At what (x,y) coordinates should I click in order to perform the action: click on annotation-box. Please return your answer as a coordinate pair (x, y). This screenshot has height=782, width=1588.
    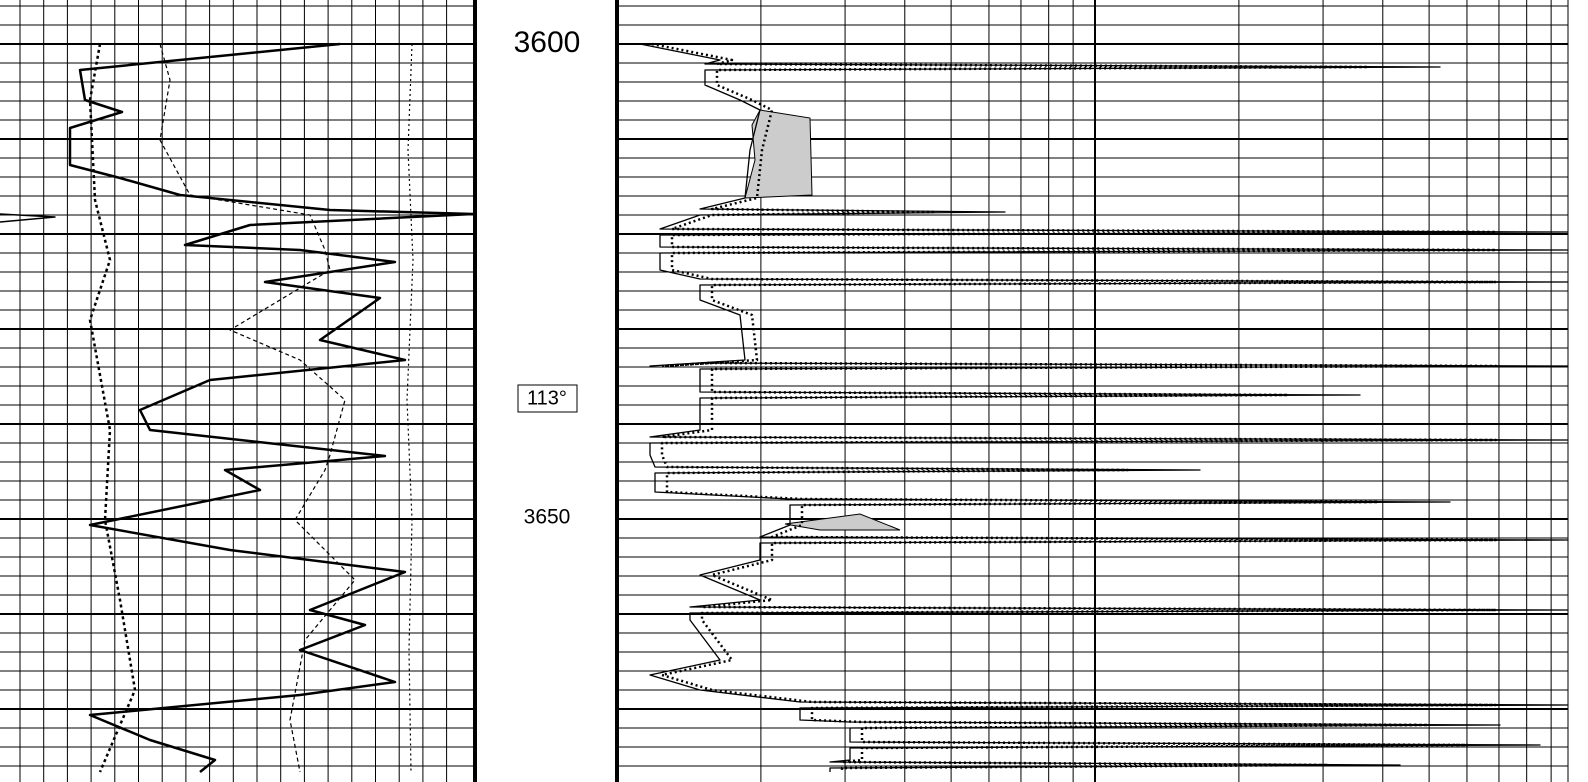
    Looking at the image, I should click on (547, 398).